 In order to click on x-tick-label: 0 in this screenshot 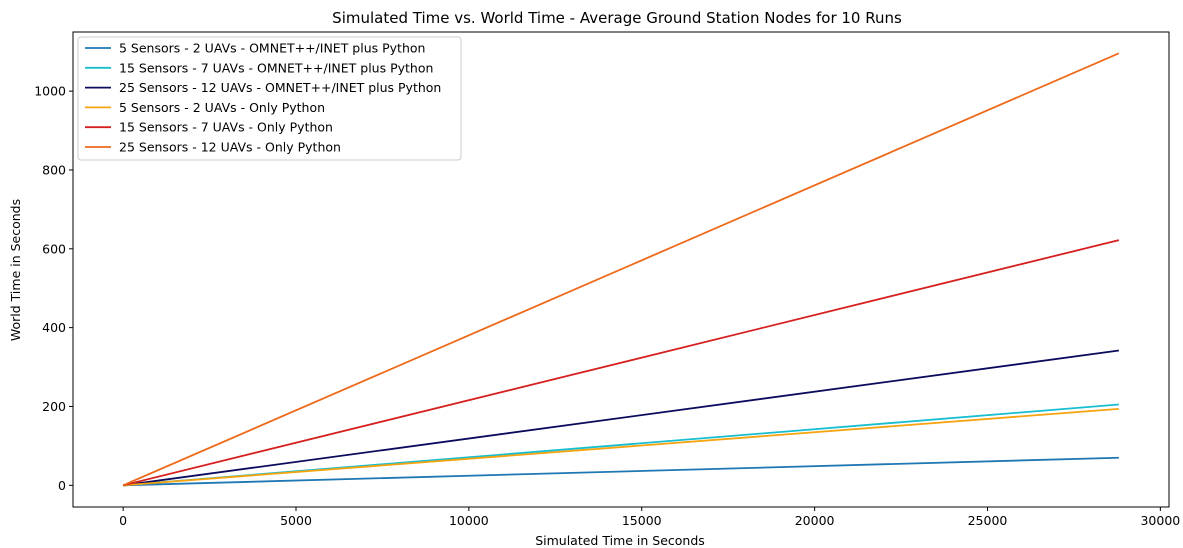, I will do `click(123, 520)`.